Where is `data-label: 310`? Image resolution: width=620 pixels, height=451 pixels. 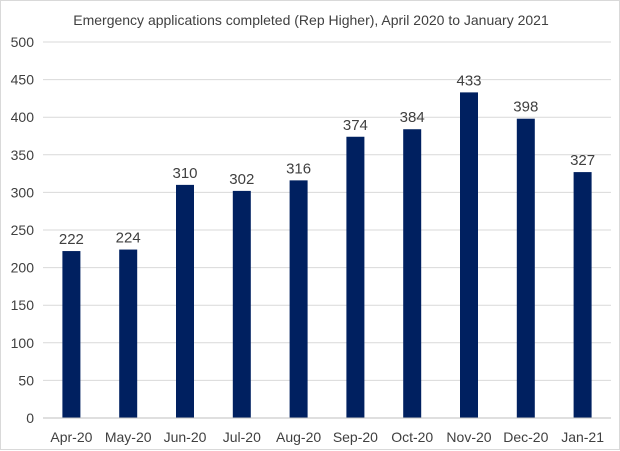 data-label: 310 is located at coordinates (184, 173).